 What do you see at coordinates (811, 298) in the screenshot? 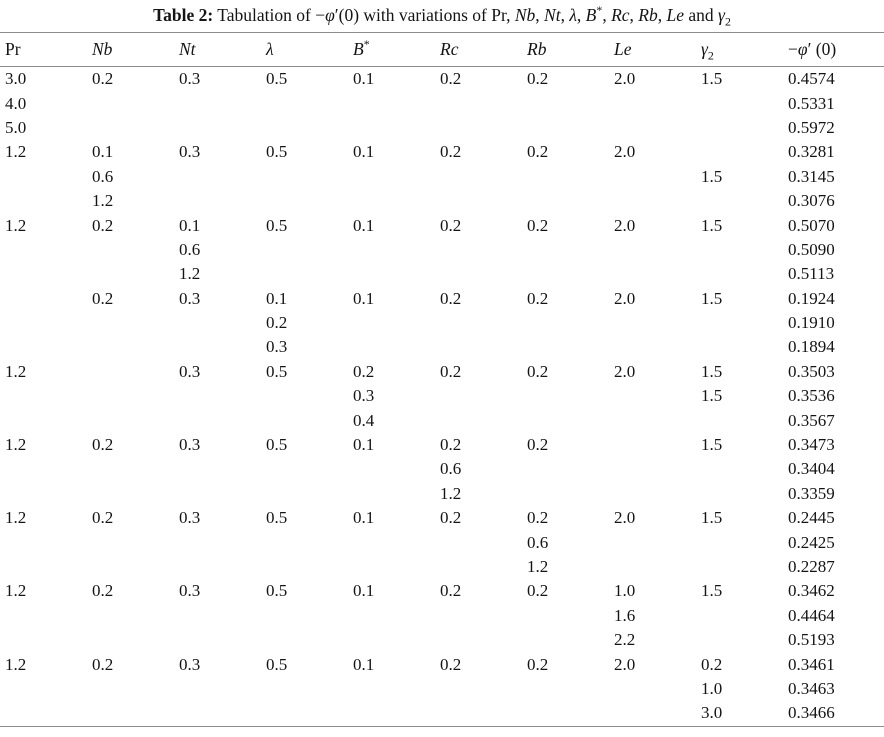
I see `cell-neg-phi-prime-0: 0.1924` at bounding box center [811, 298].